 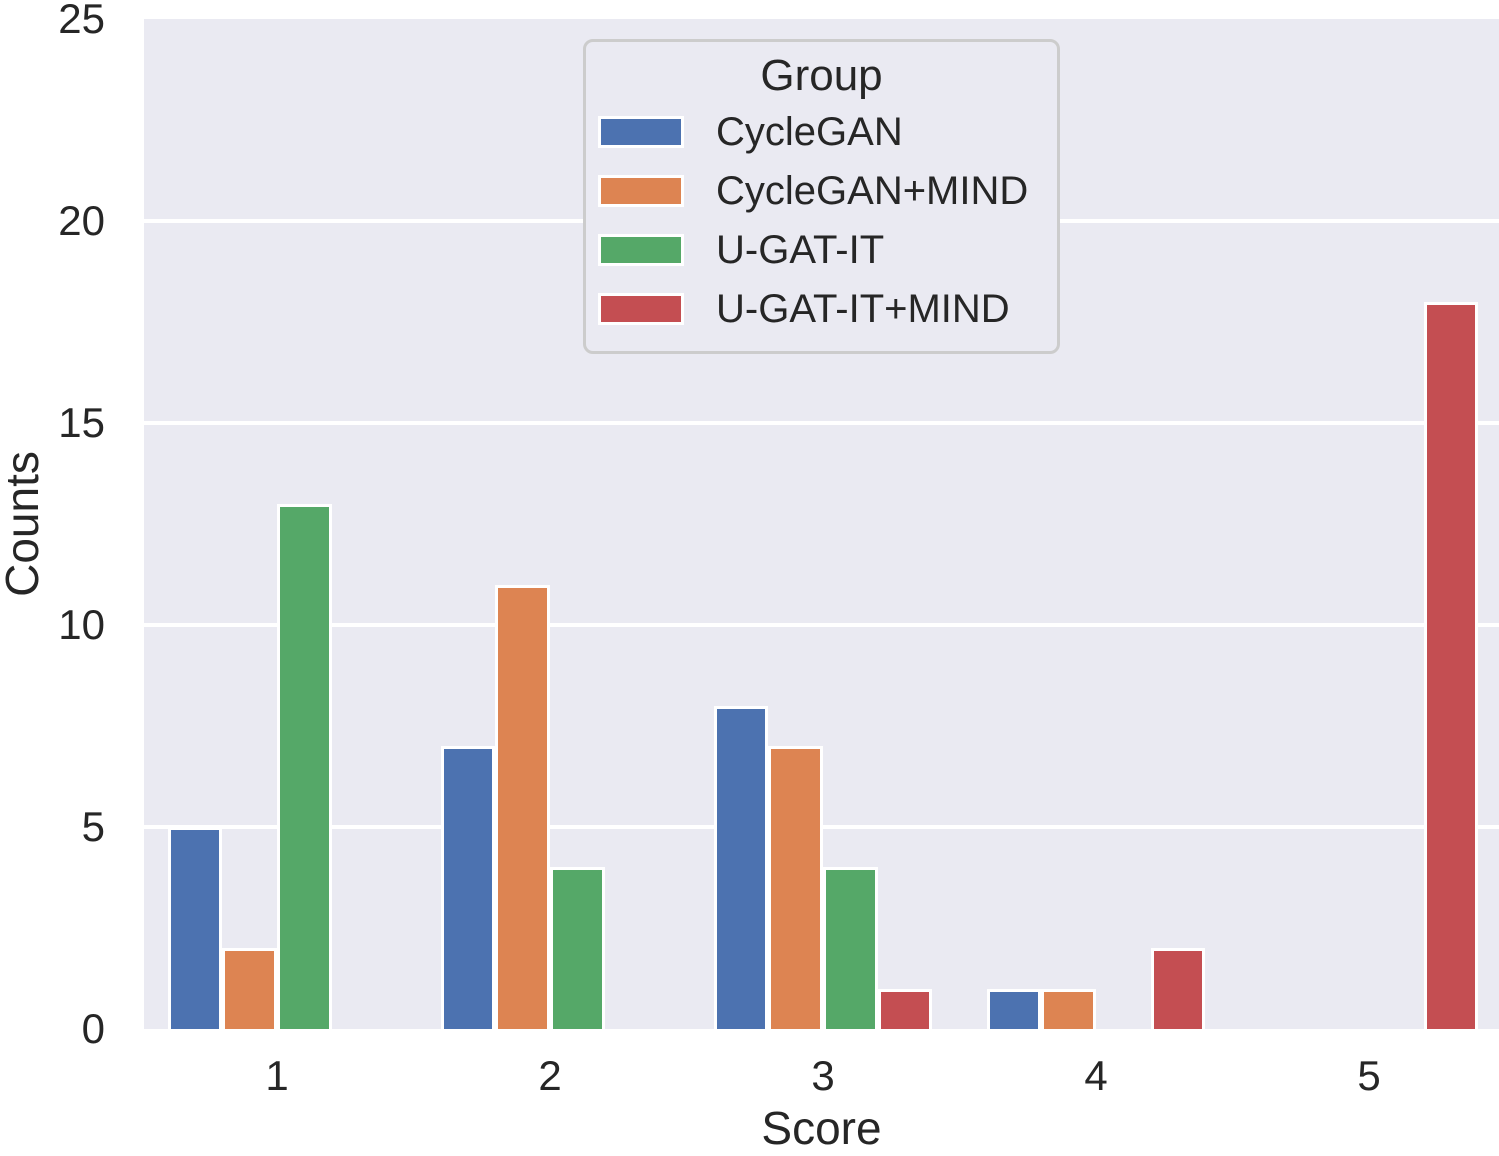 I want to click on legend-swatch-u-gat-it, so click(x=641, y=250).